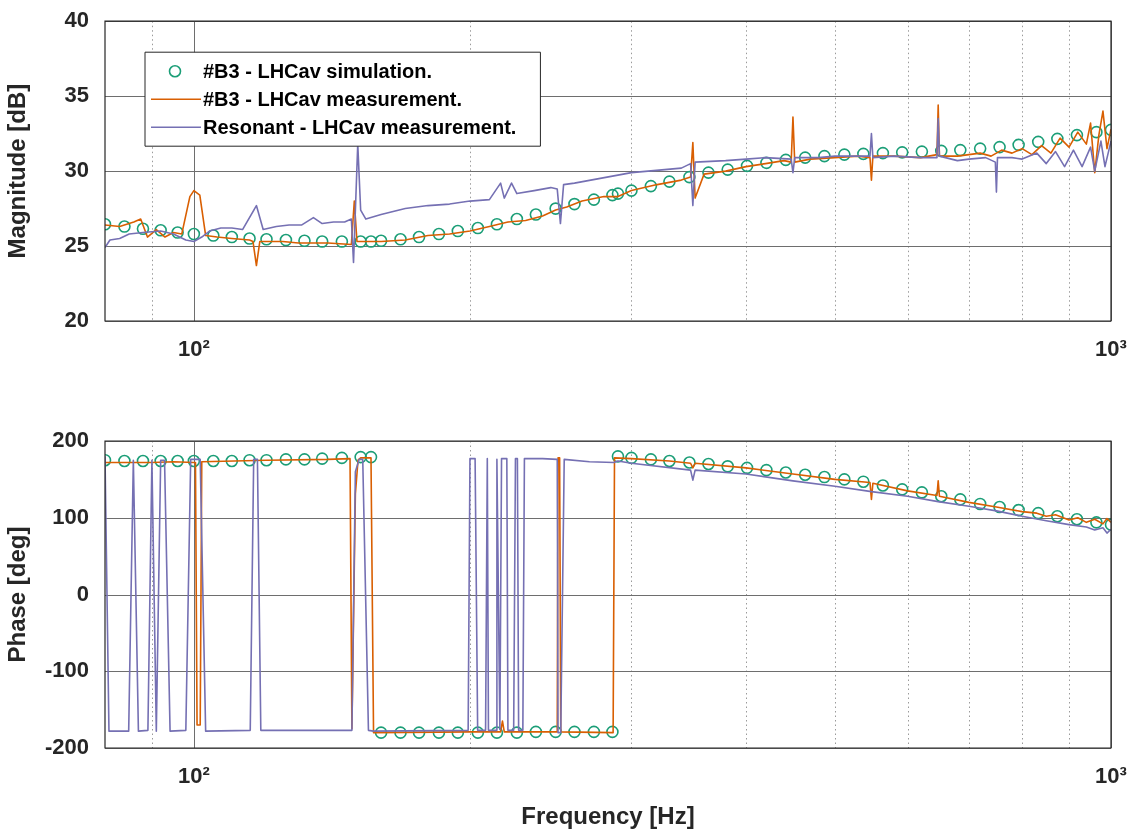 The image size is (1147, 836). I want to click on y-tick-label: 100, so click(70, 516).